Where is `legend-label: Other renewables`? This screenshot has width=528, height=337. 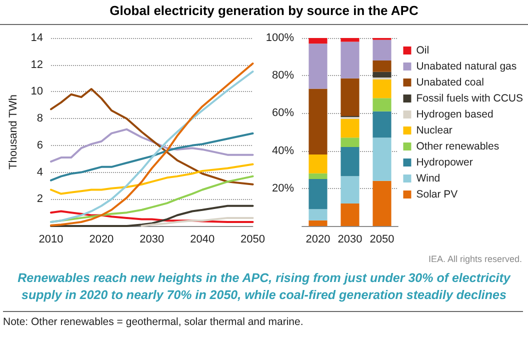 legend-label: Other renewables is located at coordinates (458, 146).